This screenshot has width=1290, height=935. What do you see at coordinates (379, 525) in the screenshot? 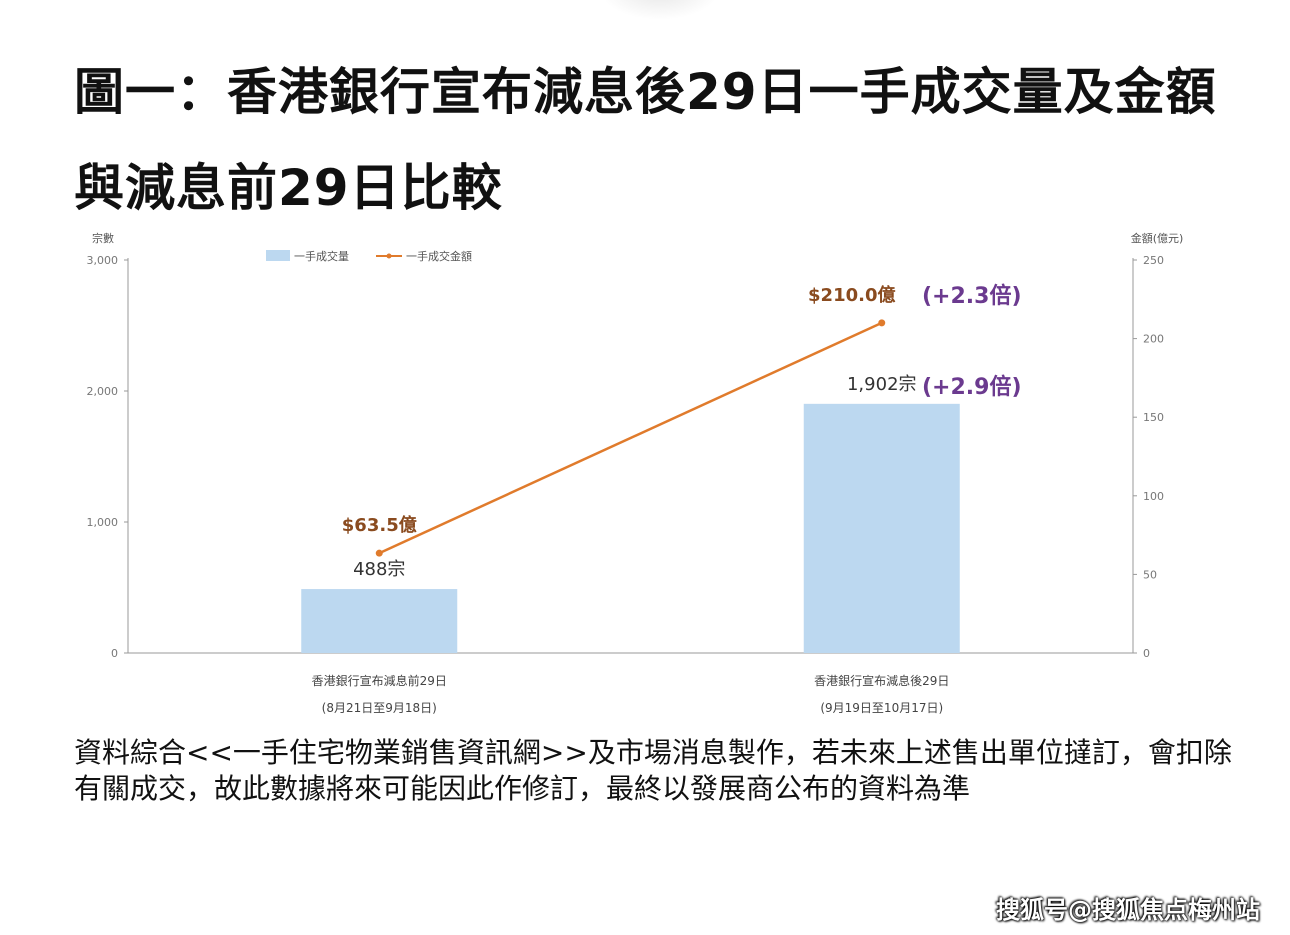
I see `line-value-label: $63.5億` at bounding box center [379, 525].